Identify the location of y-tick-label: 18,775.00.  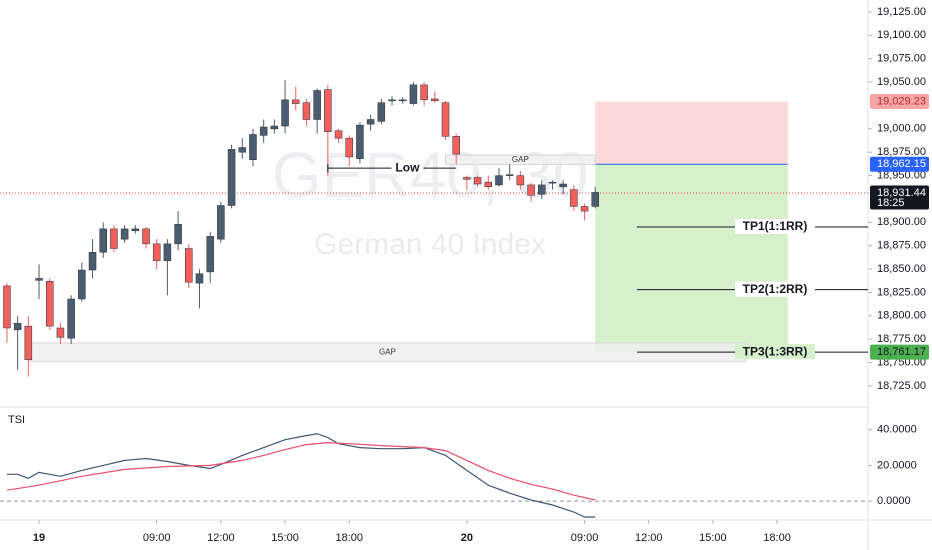
(901, 339).